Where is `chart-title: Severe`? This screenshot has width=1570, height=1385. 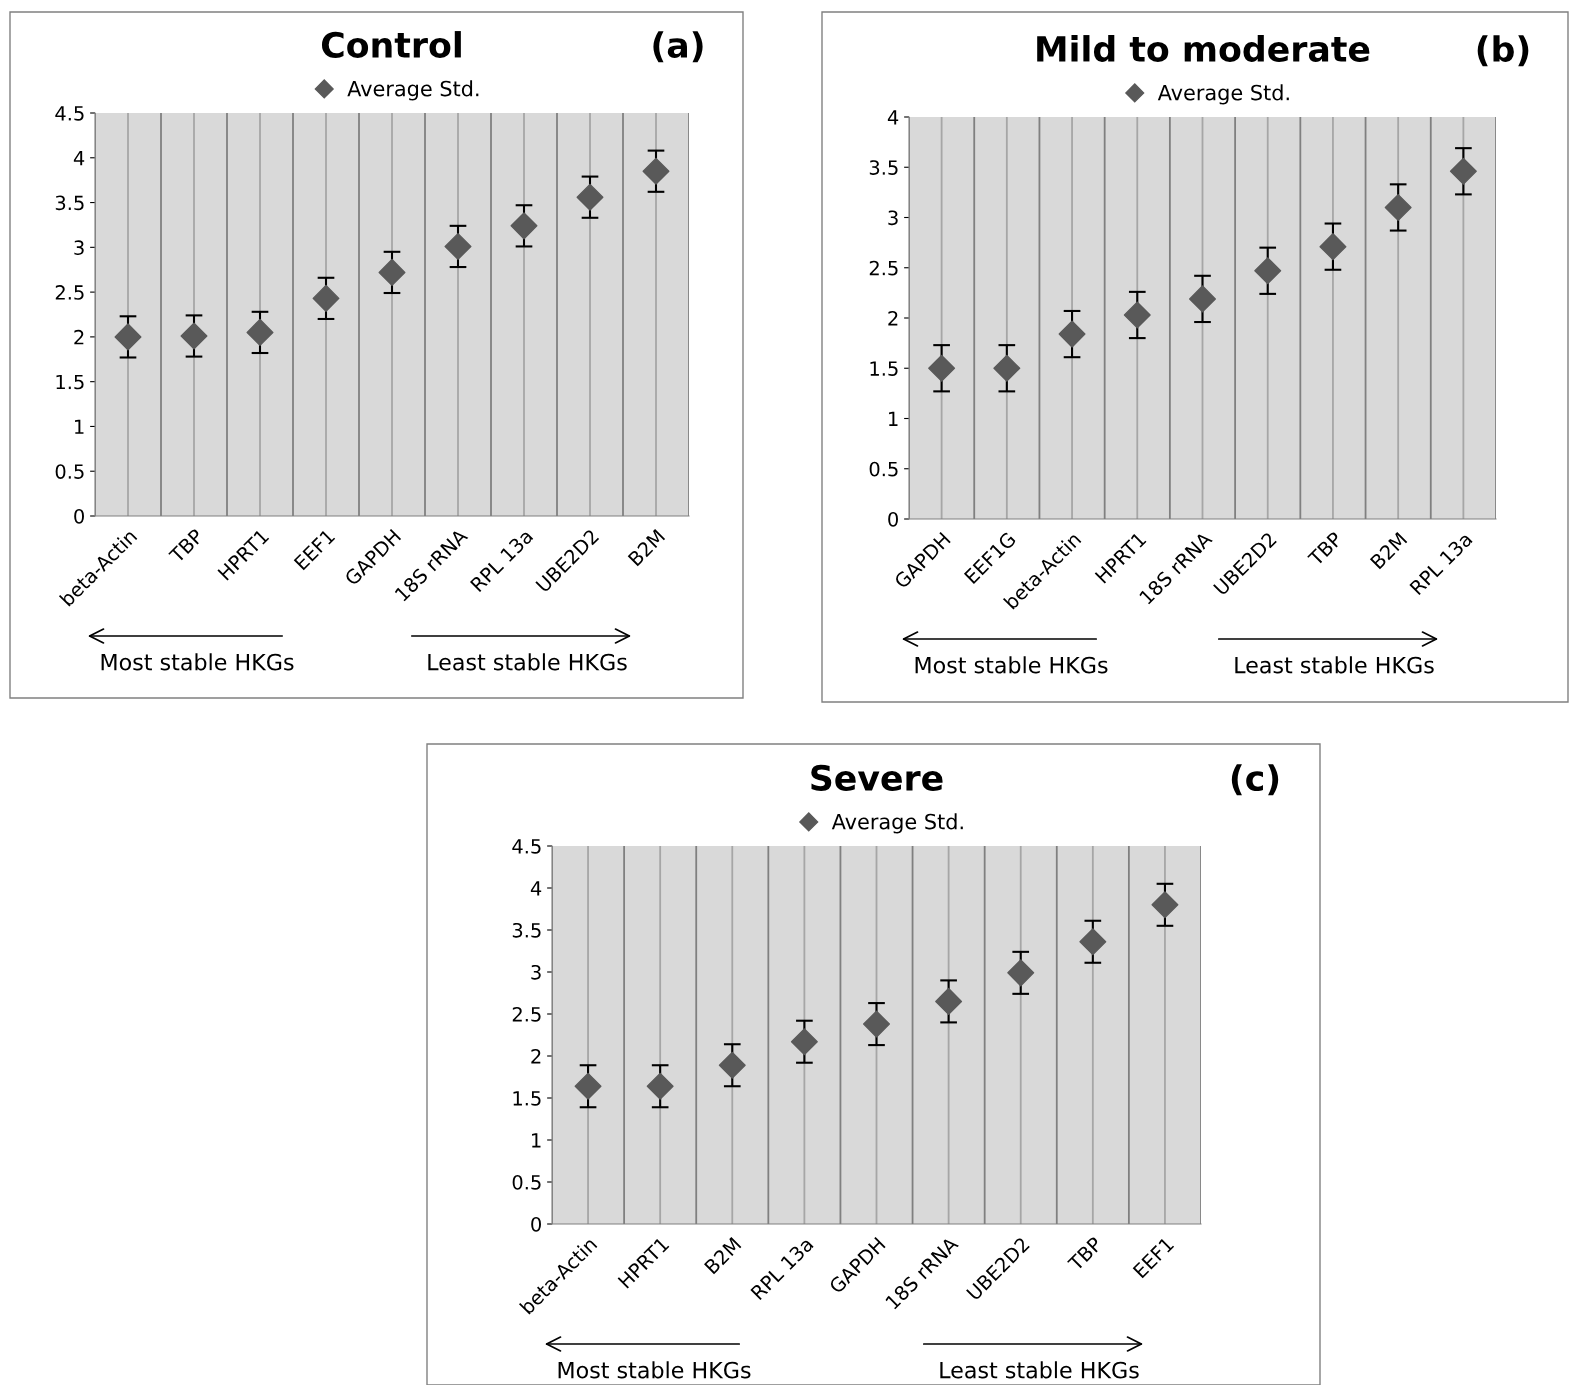 chart-title: Severe is located at coordinates (877, 777).